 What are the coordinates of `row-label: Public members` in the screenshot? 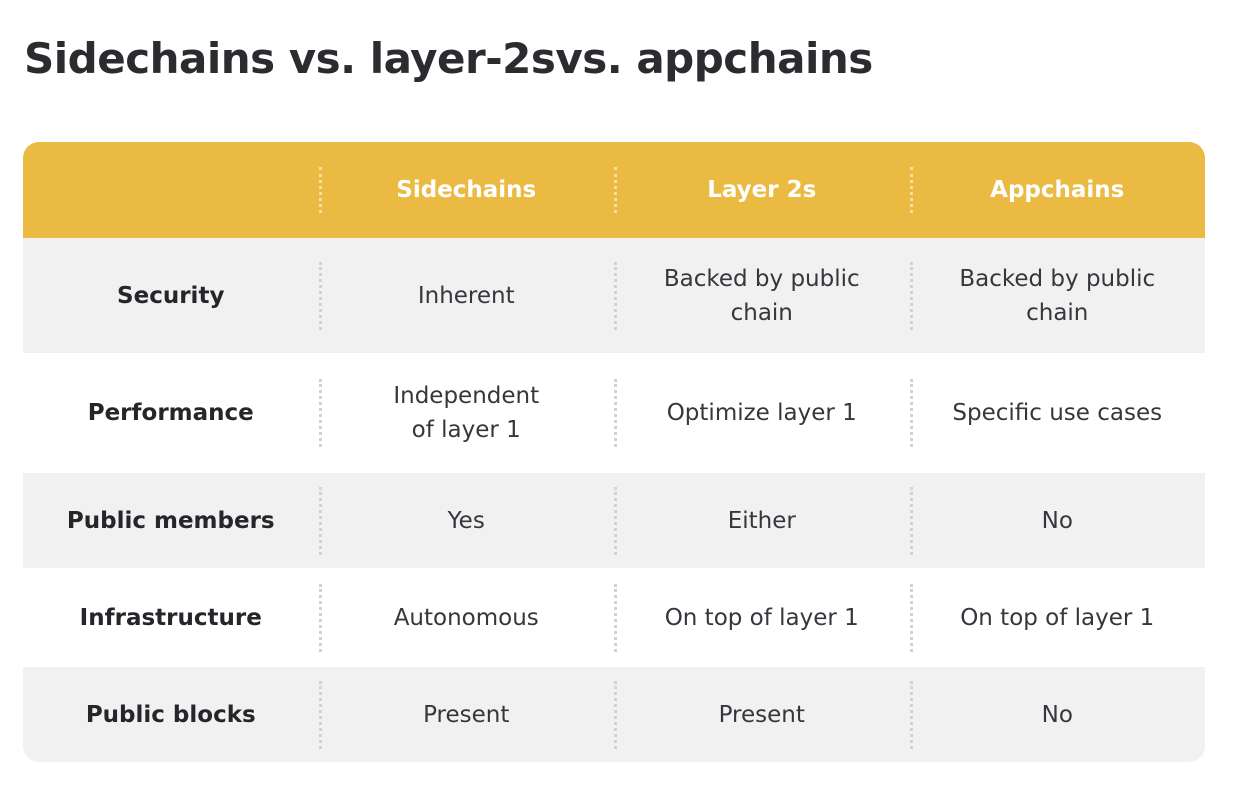 It's located at (170, 520).